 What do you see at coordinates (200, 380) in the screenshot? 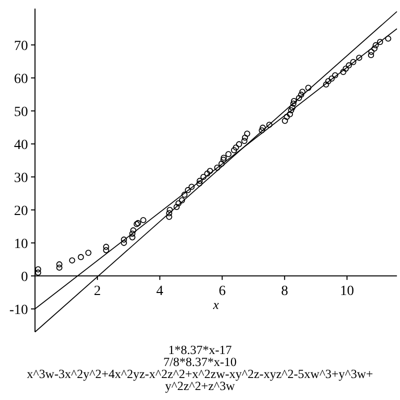
I see `text: x^3w-3x^2y^2+4x^2yz-x^2z^2+x^2zw-xy^2z-xyz^2-5xw^3+y^3w+y^2z^2+z^3w` at bounding box center [200, 380].